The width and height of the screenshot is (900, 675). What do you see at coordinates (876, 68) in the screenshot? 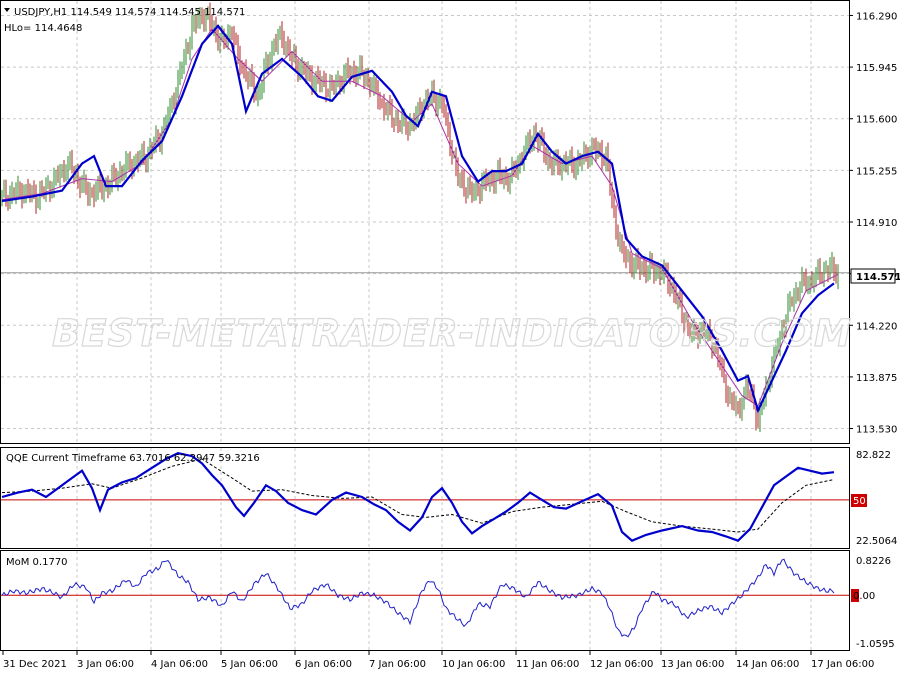
I see `price-tick-label: 115.945` at bounding box center [876, 68].